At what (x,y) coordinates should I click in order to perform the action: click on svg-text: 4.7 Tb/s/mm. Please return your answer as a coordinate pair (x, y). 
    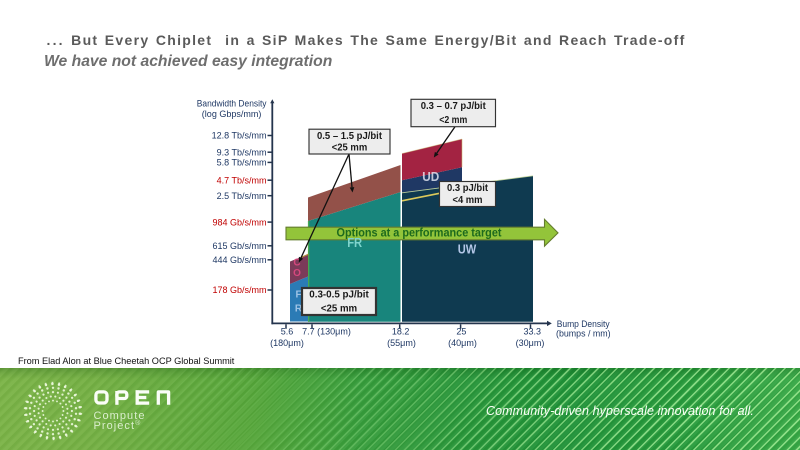
    Looking at the image, I should click on (242, 180).